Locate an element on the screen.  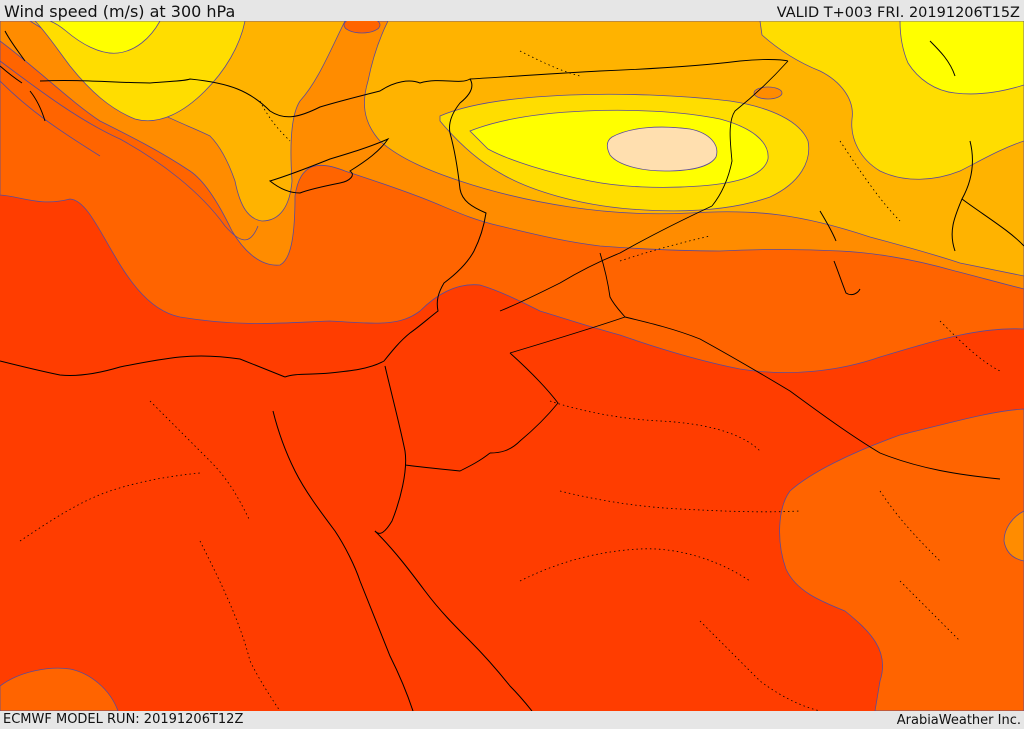
contour-lines is located at coordinates (129, 150).